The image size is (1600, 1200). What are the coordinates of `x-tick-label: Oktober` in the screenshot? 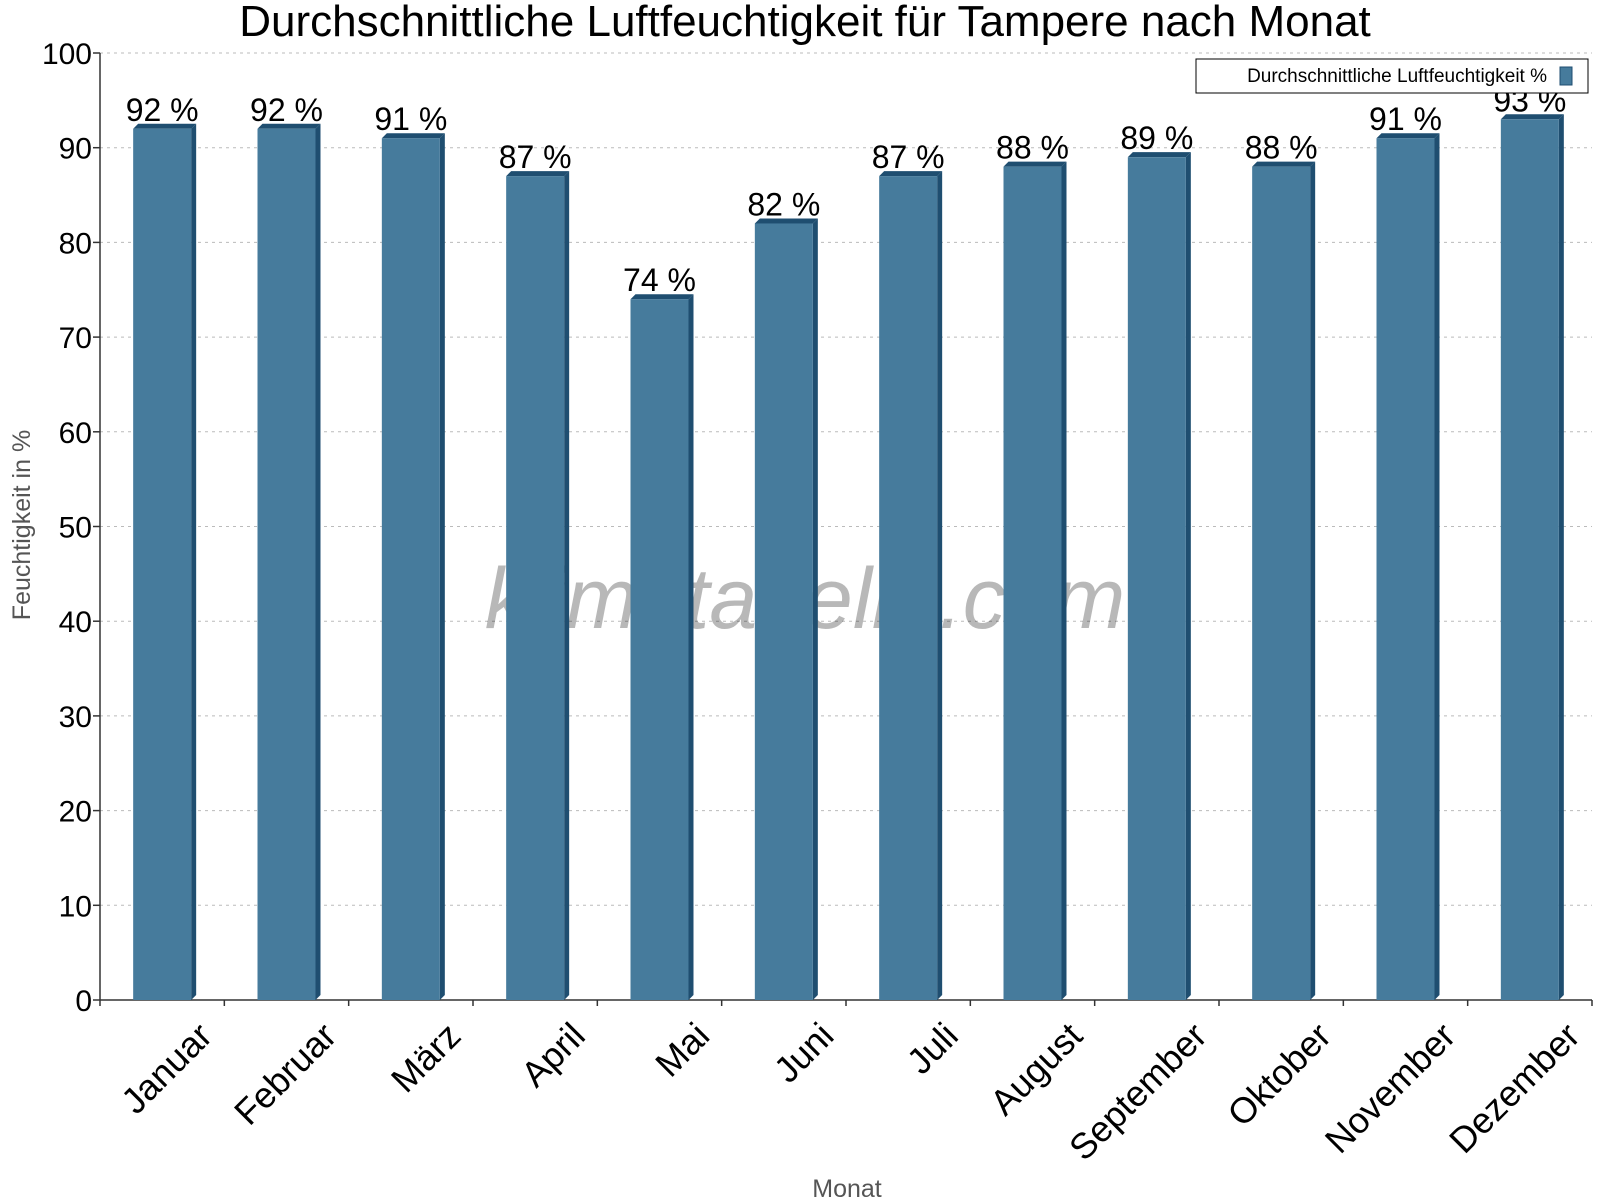 It's located at (1279, 1075).